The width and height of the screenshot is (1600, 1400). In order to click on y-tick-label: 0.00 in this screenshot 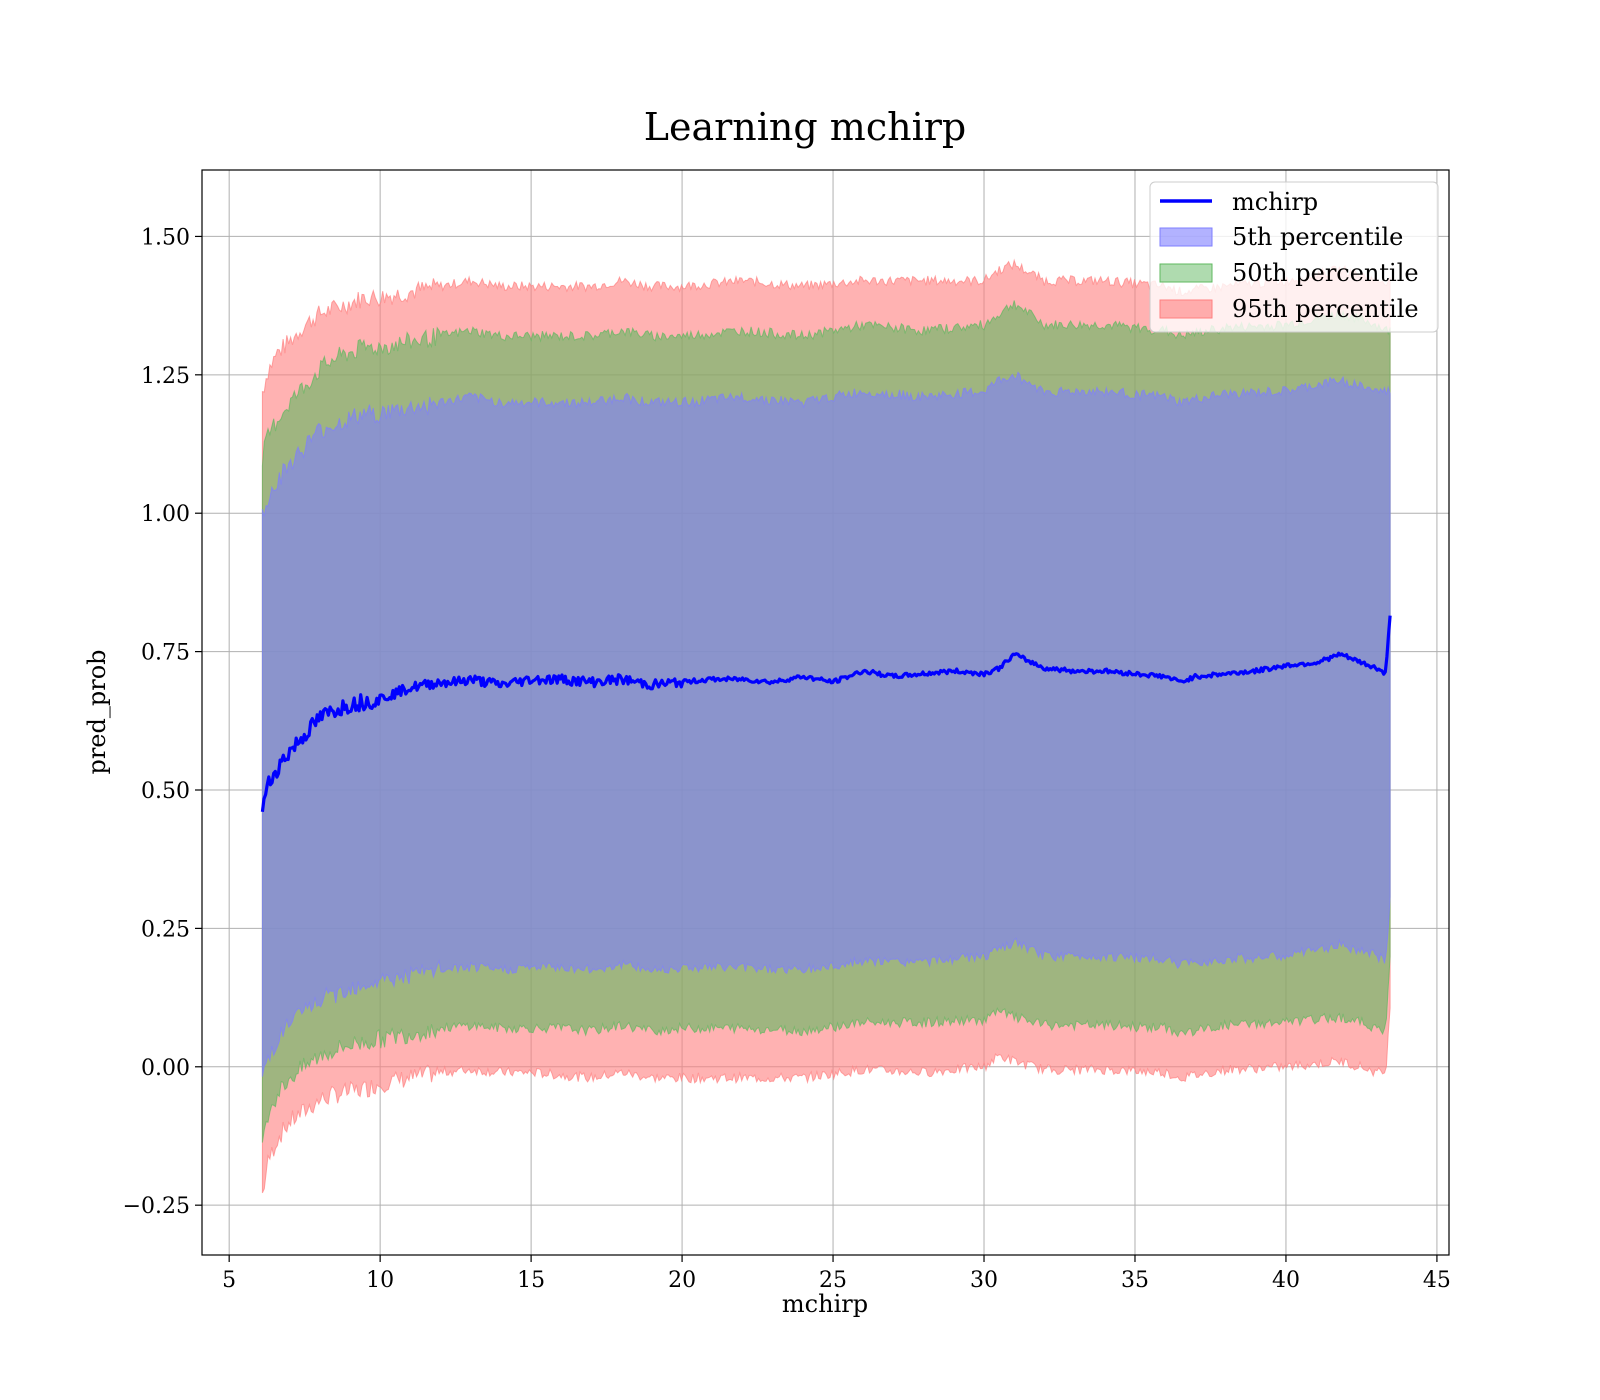, I will do `click(165, 1068)`.